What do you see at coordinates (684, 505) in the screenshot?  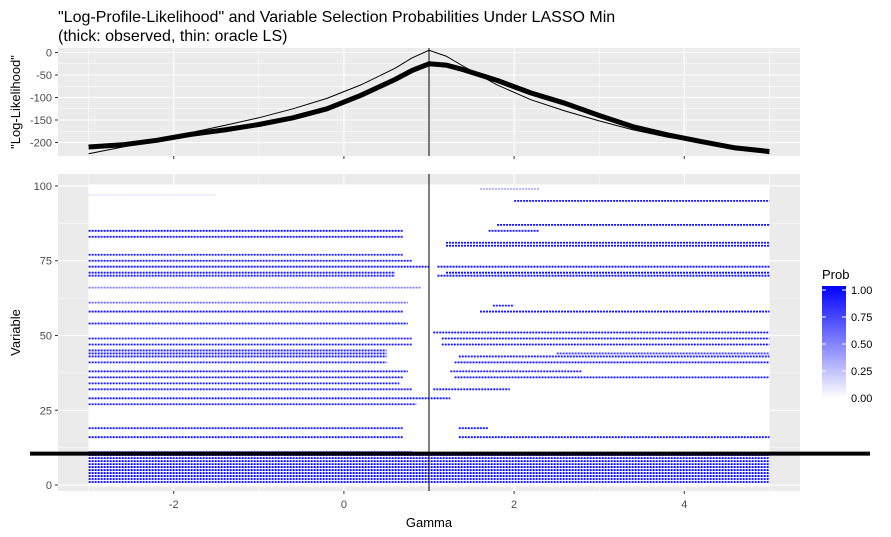 I see `x-tick-label: 4` at bounding box center [684, 505].